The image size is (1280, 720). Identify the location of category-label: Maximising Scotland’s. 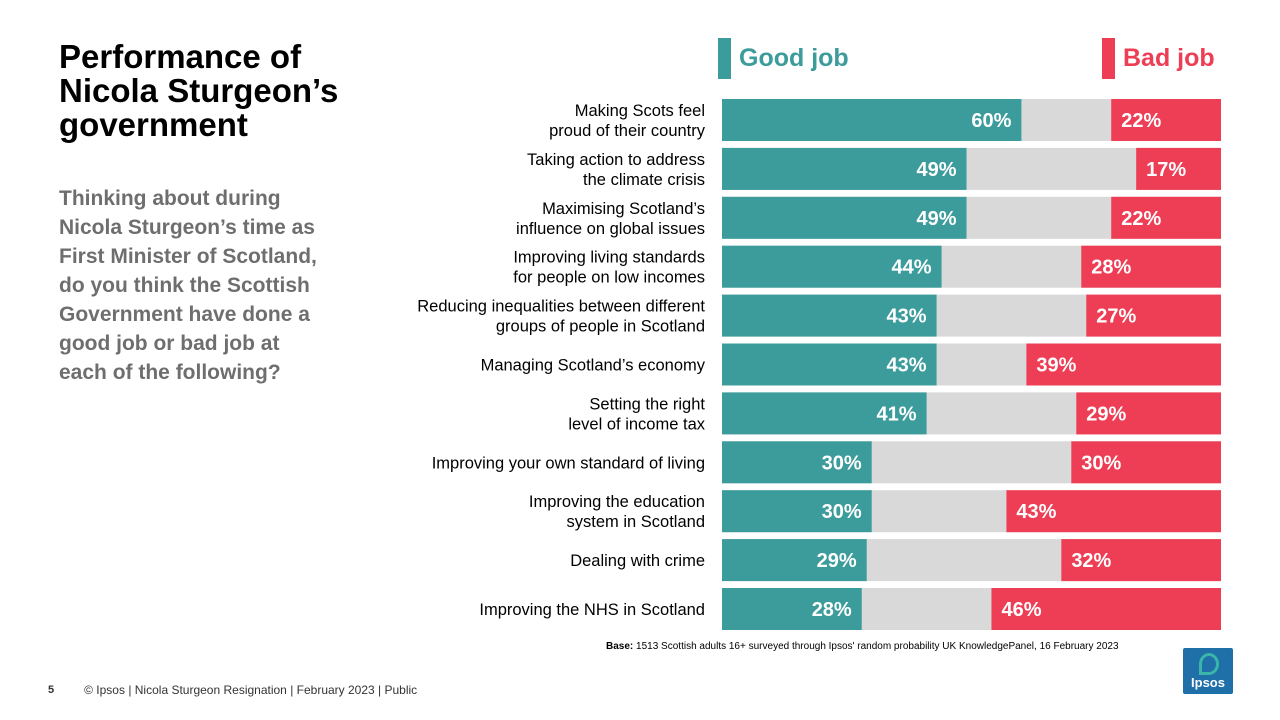
(623, 209).